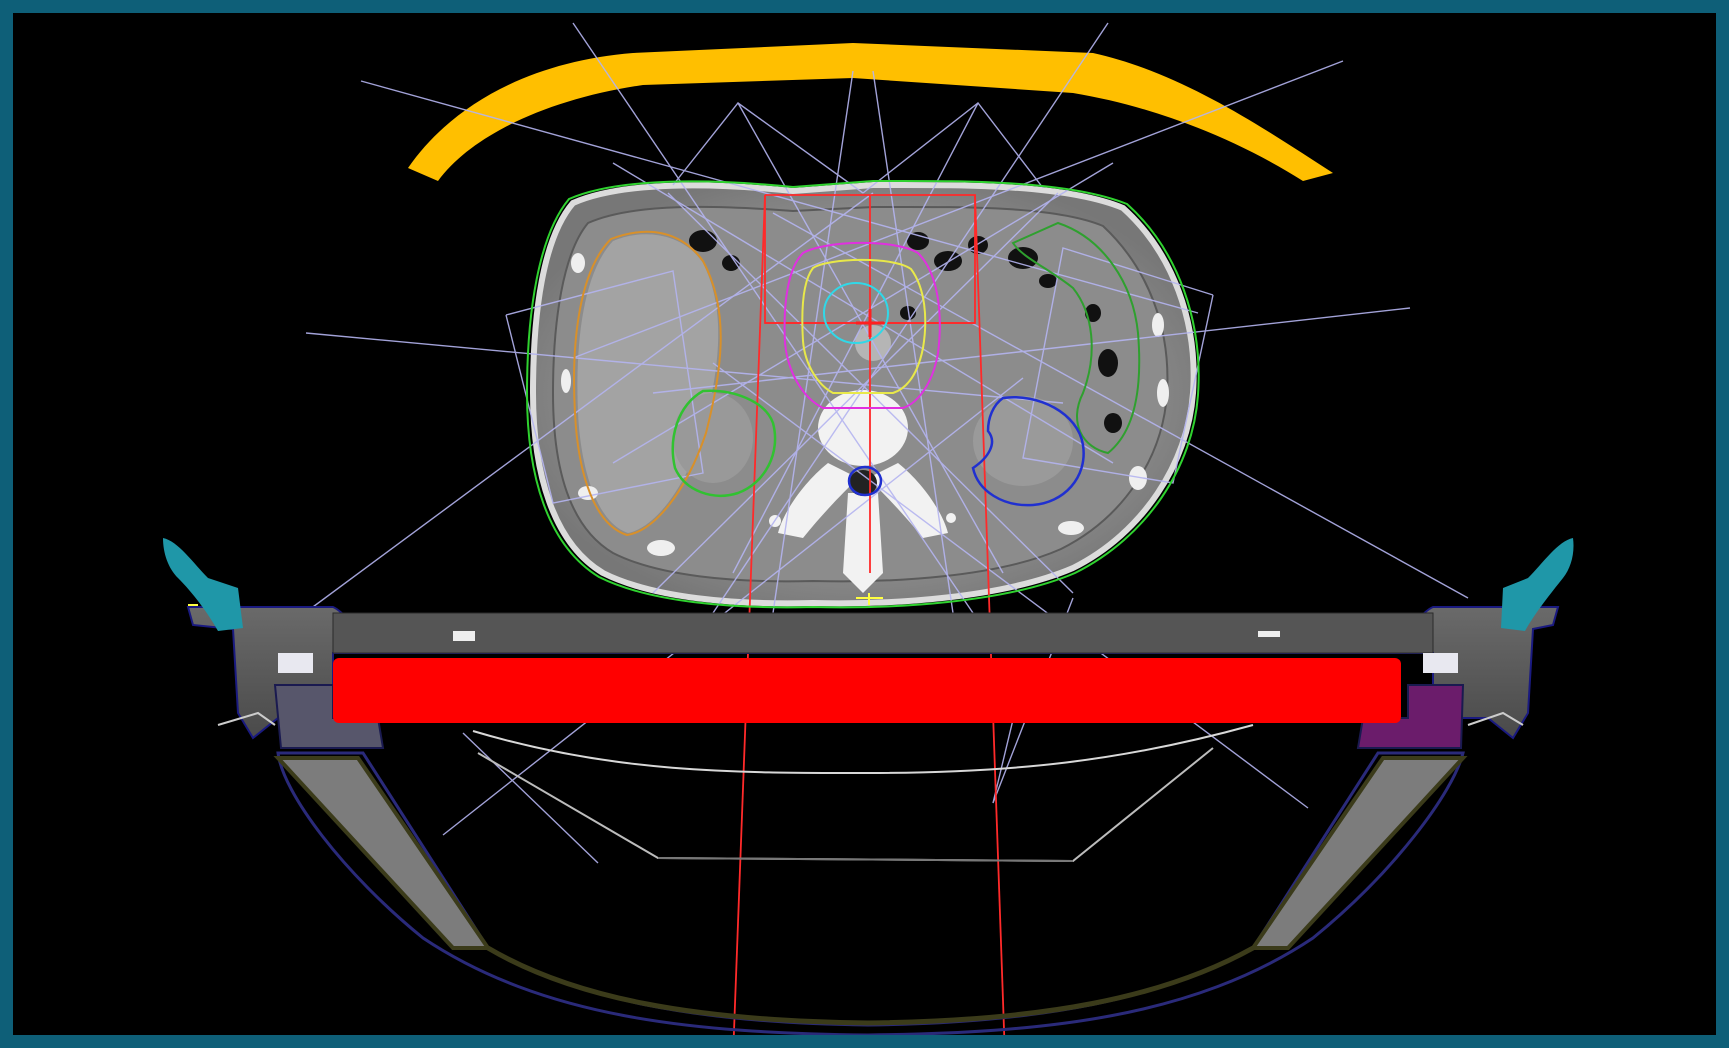  I want to click on ptv-contour, so click(862, 325).